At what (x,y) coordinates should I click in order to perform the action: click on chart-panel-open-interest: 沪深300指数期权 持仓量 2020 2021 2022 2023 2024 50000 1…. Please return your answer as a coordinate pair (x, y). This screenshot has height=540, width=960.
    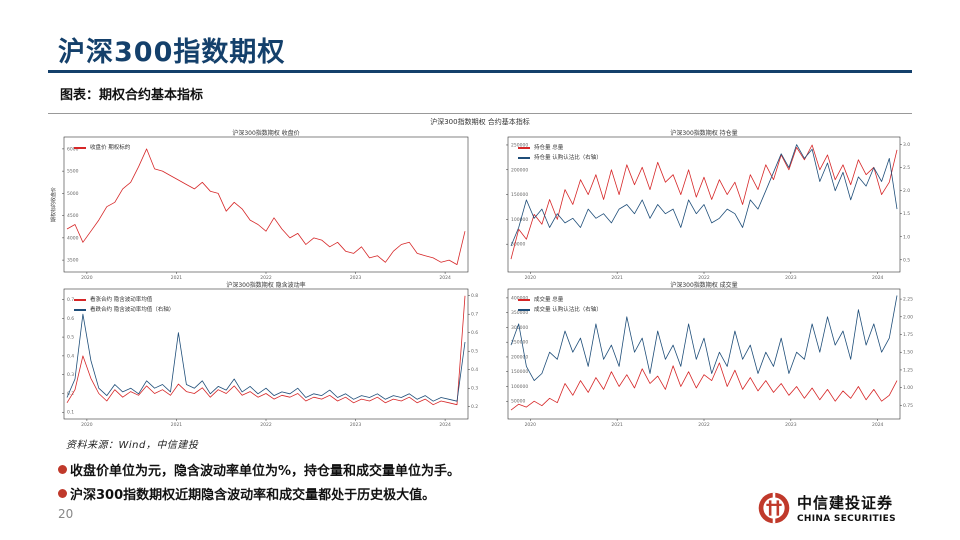
    Looking at the image, I should click on (708, 205).